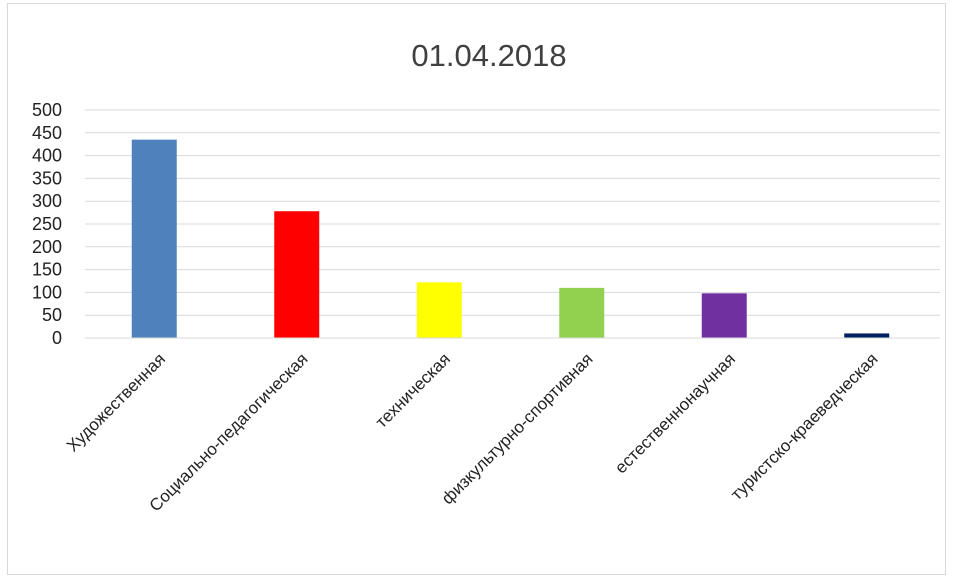 The width and height of the screenshot is (955, 581). What do you see at coordinates (47, 247) in the screenshot?
I see `y-tick-label: 200` at bounding box center [47, 247].